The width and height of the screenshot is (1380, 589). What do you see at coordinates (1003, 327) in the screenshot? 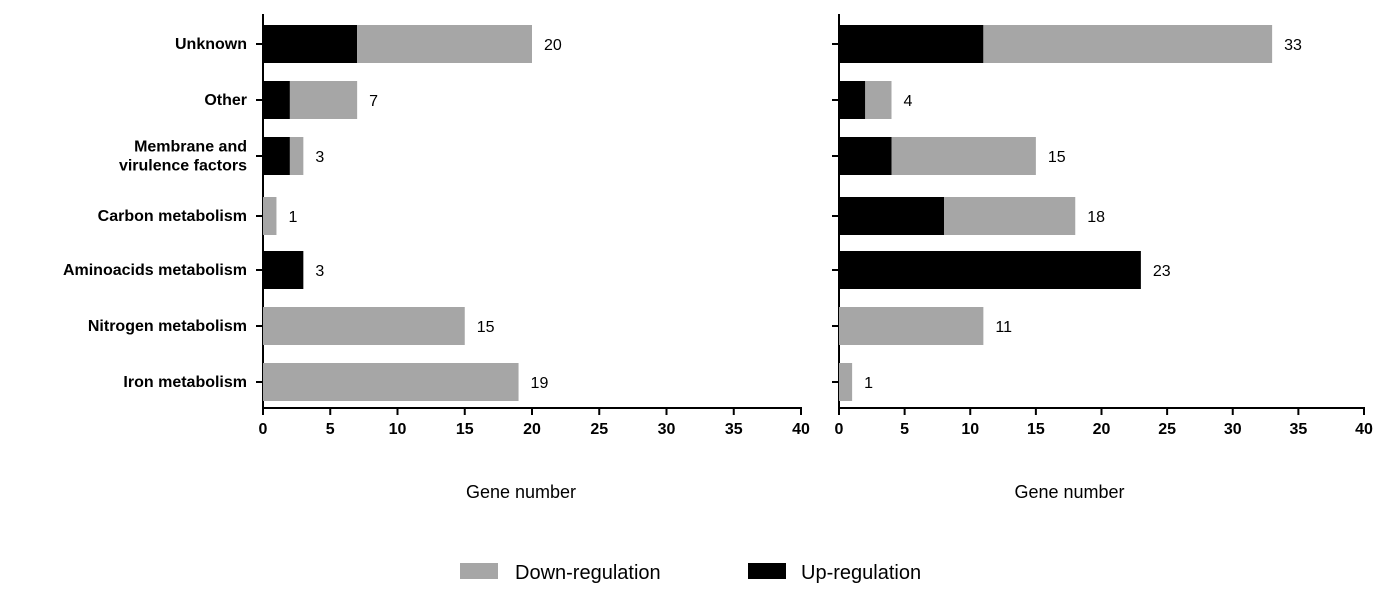
I see `data-label: 11` at bounding box center [1003, 327].